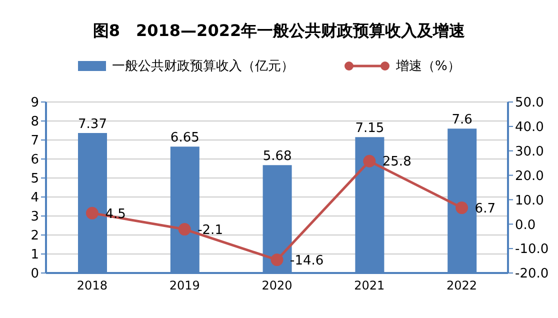  Describe the element at coordinates (369, 128) in the screenshot. I see `data-label: 7.15` at that location.